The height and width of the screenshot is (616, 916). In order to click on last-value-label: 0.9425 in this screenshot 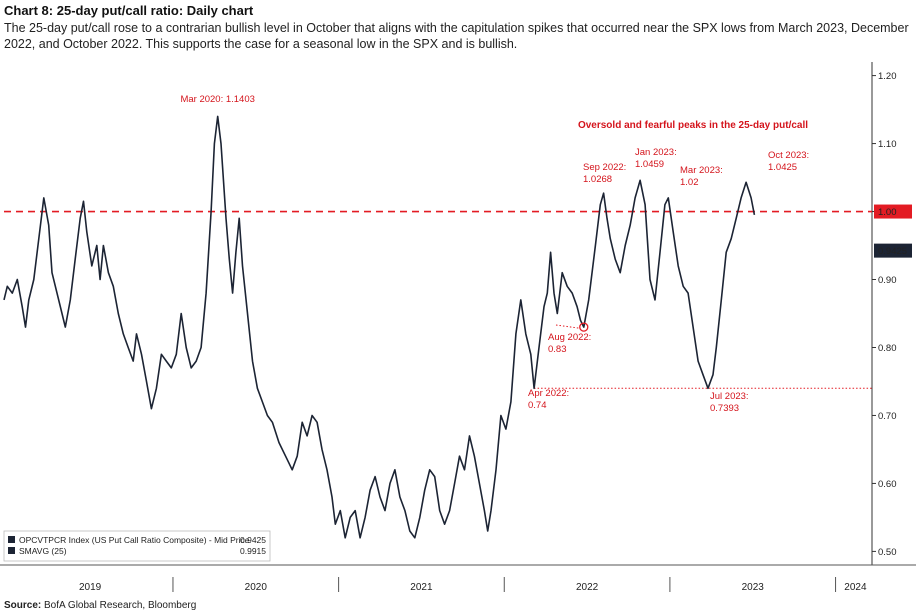, I will do `click(892, 251)`.